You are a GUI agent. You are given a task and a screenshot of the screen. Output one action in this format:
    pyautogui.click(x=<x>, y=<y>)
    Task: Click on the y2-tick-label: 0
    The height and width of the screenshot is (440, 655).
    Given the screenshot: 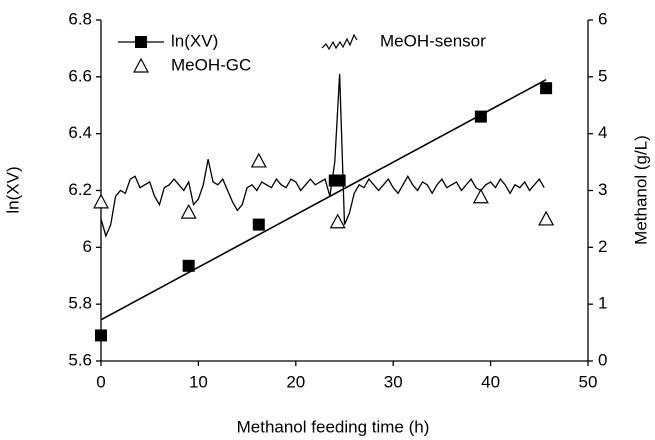 What is the action you would take?
    pyautogui.click(x=602, y=359)
    